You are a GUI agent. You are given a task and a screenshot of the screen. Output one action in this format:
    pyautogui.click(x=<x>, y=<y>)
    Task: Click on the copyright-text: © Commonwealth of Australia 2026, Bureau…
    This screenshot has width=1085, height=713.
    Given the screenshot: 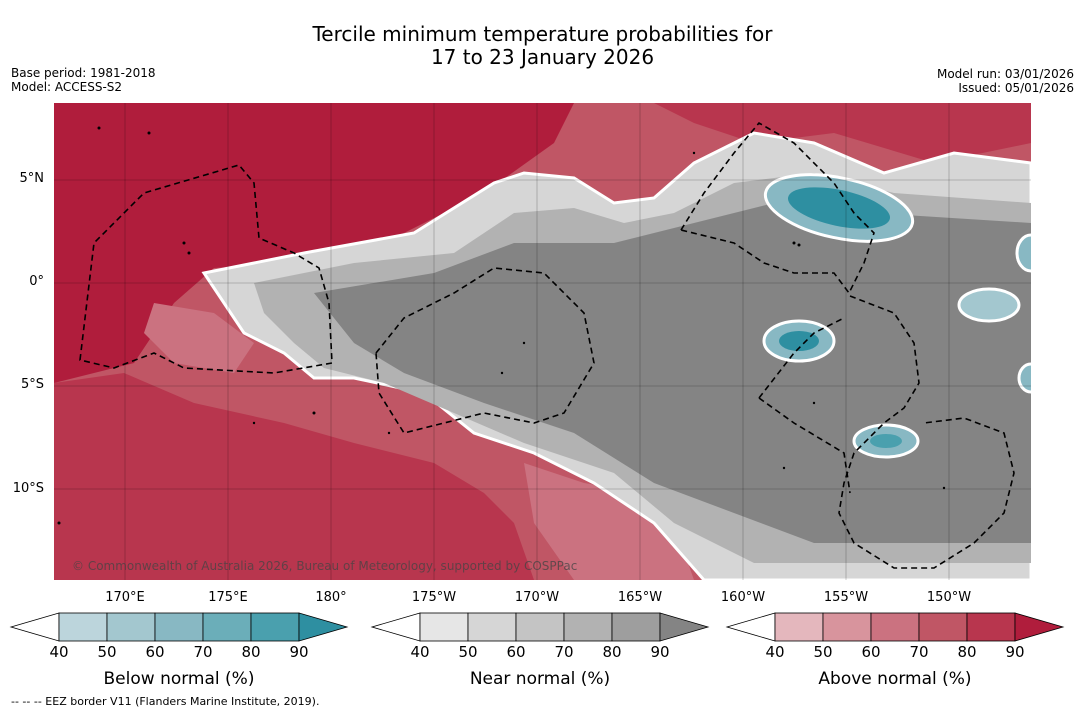 What is the action you would take?
    pyautogui.click(x=324, y=566)
    